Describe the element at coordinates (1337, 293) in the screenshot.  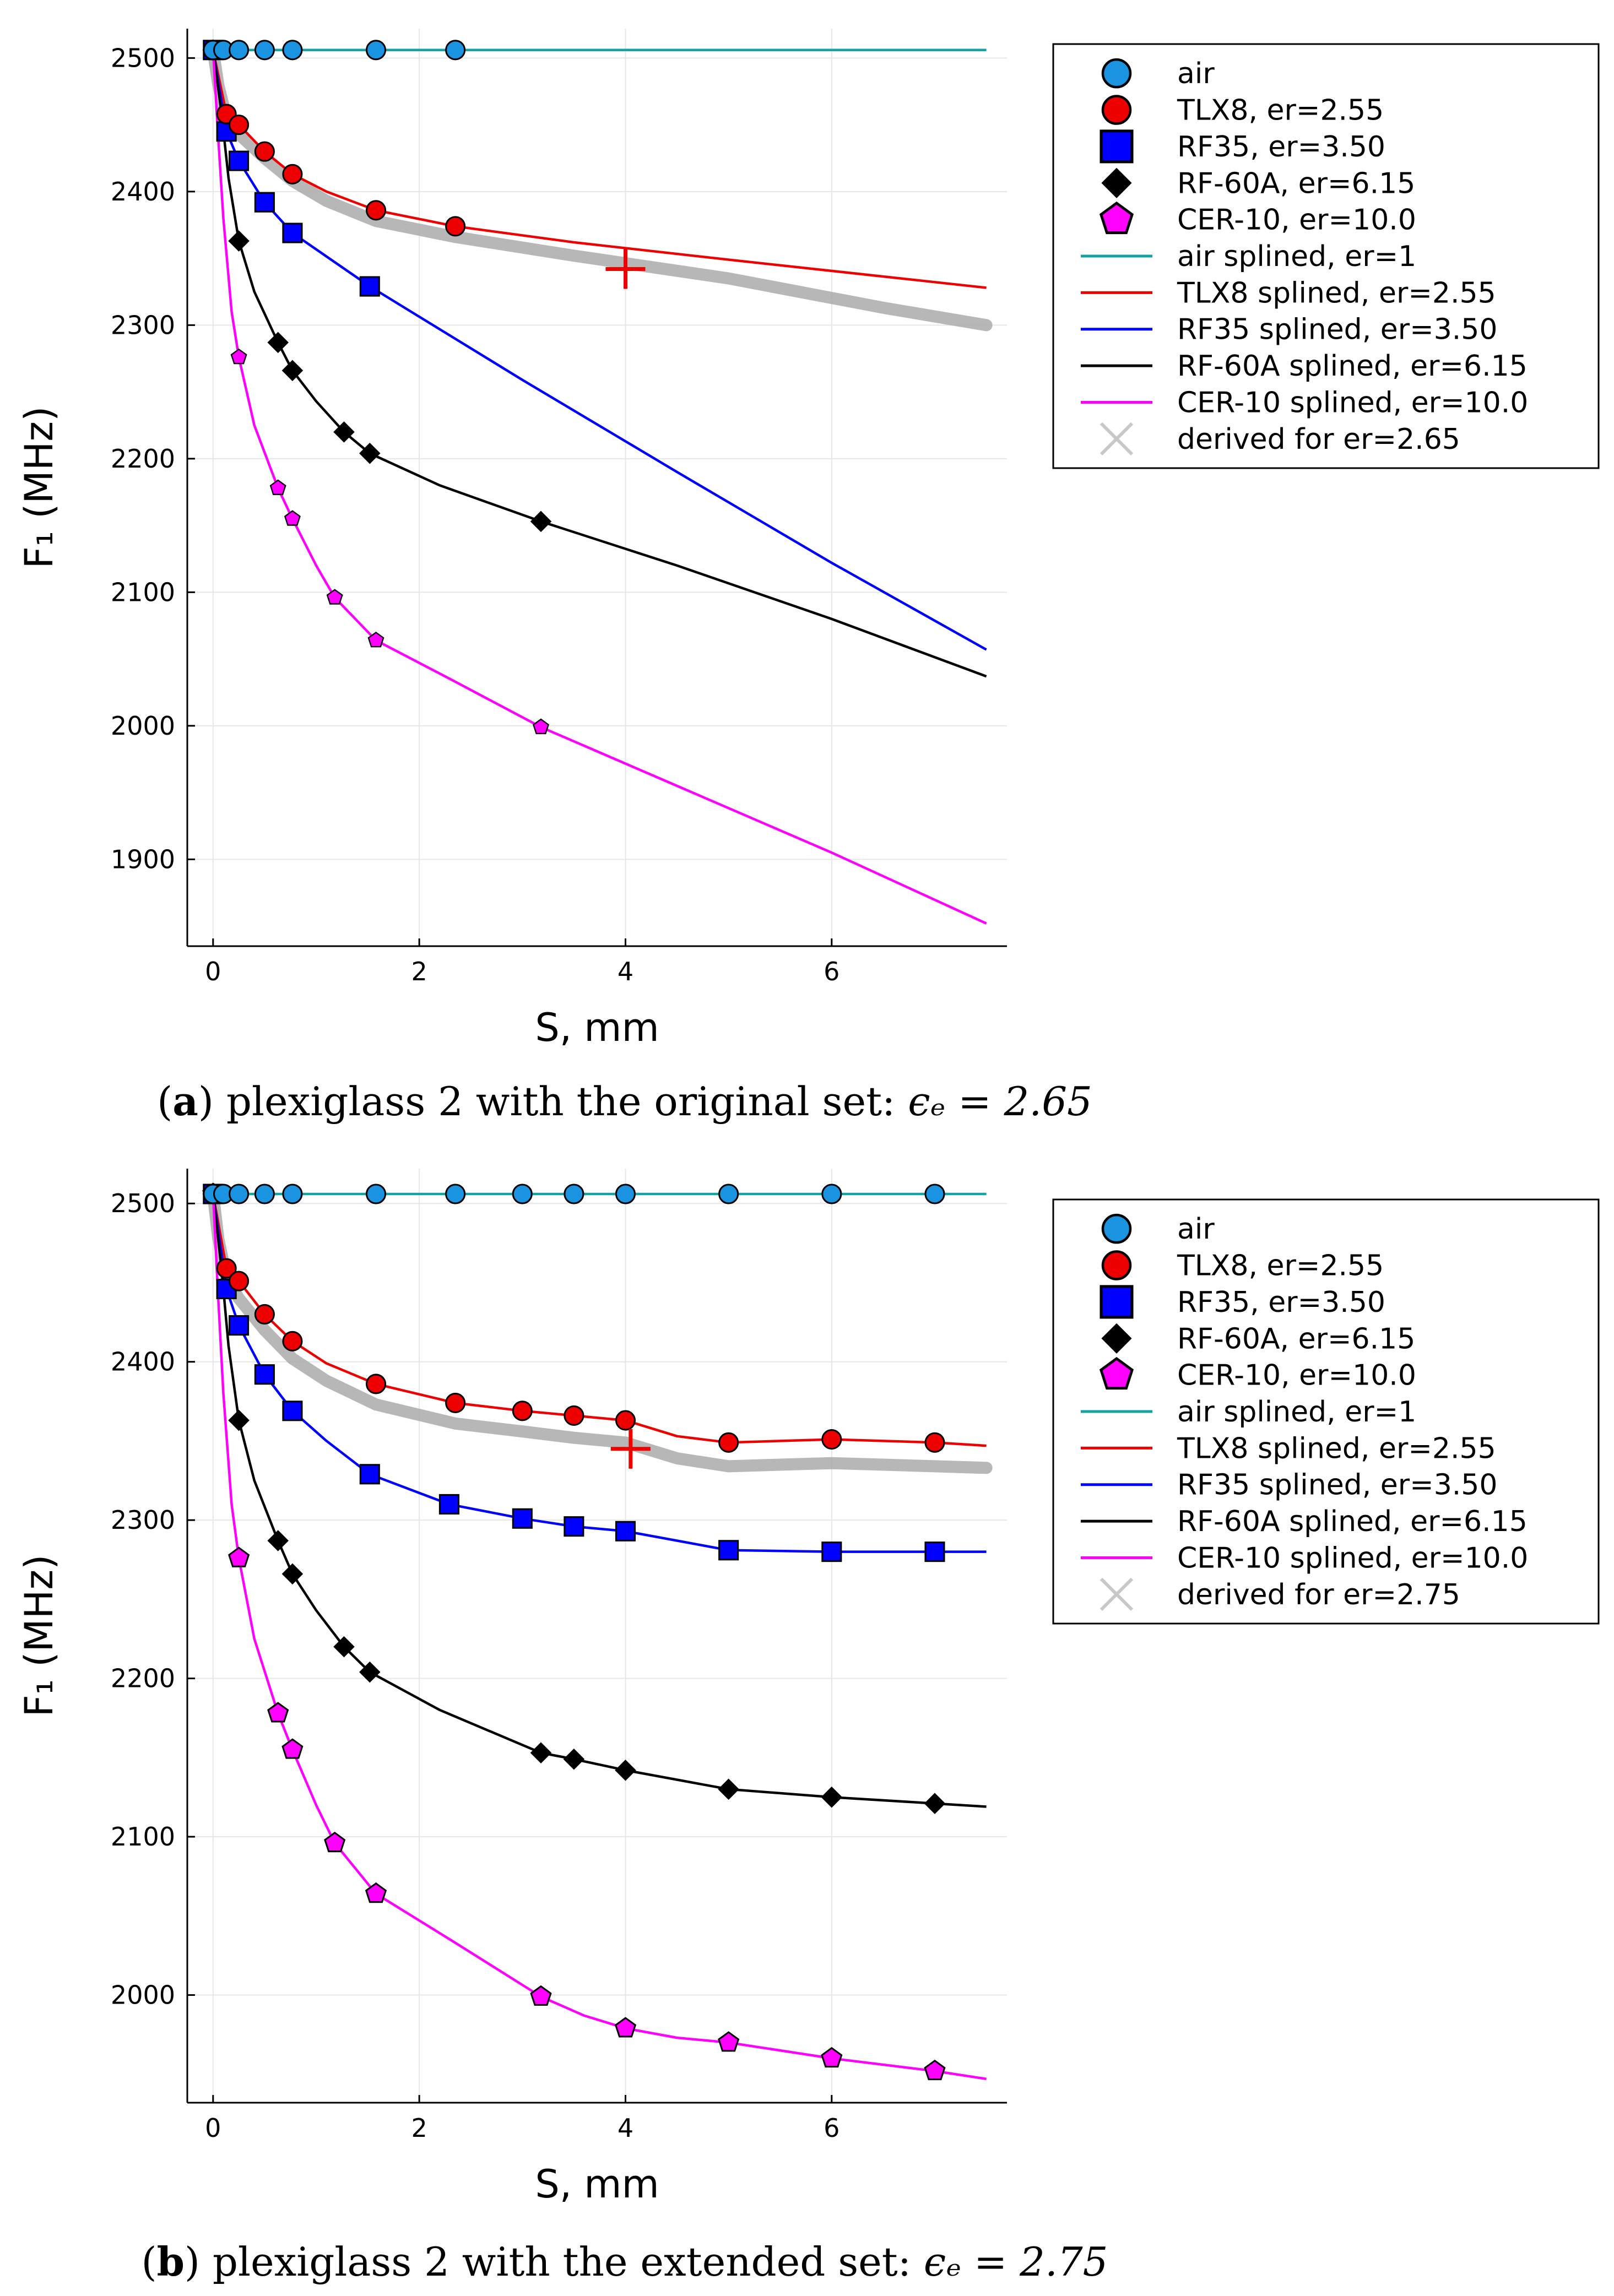
I see `legend-tlx8-splined-er-2-55-label: TLX8 splined, er=2.55` at that location.